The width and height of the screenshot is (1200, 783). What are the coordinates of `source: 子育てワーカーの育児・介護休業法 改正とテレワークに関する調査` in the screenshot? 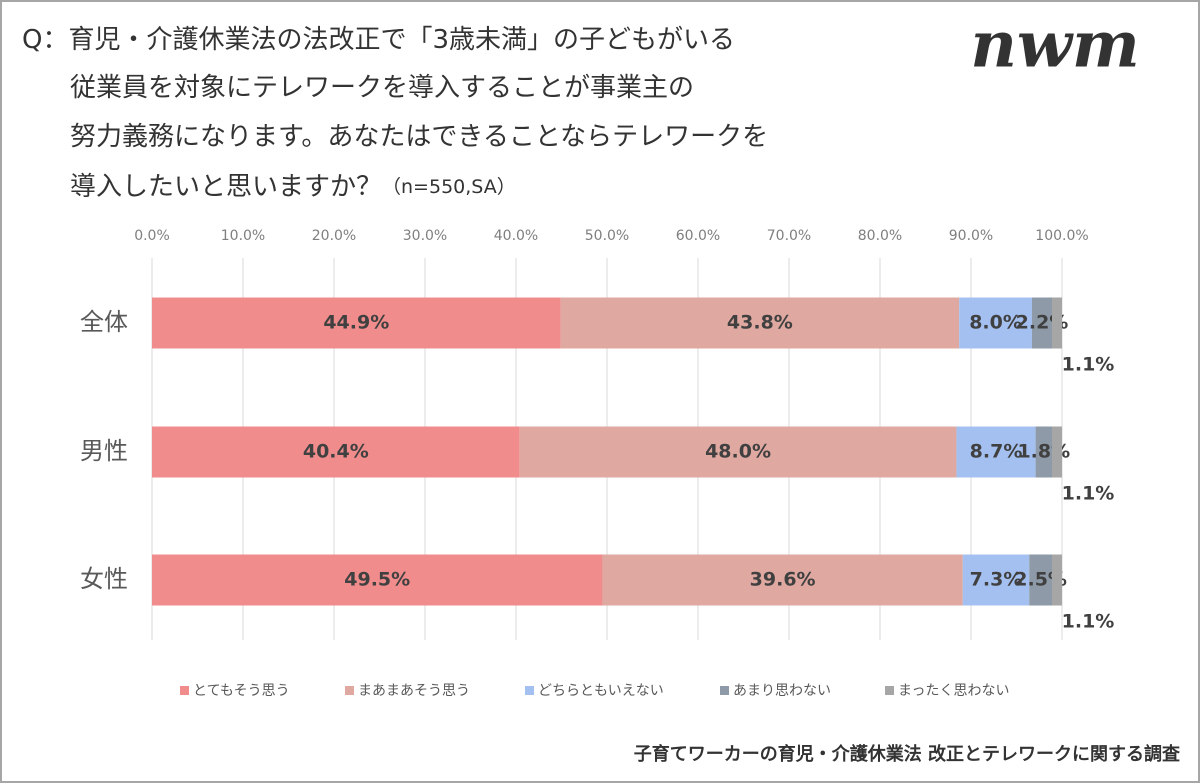 It's located at (907, 754).